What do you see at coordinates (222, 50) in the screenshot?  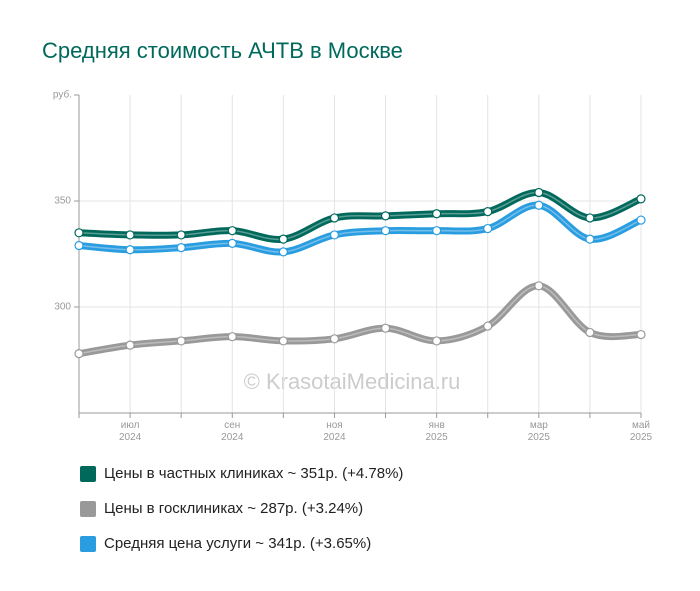 I see `chart-title: Средняя стоимость АЧТВ в Москве` at bounding box center [222, 50].